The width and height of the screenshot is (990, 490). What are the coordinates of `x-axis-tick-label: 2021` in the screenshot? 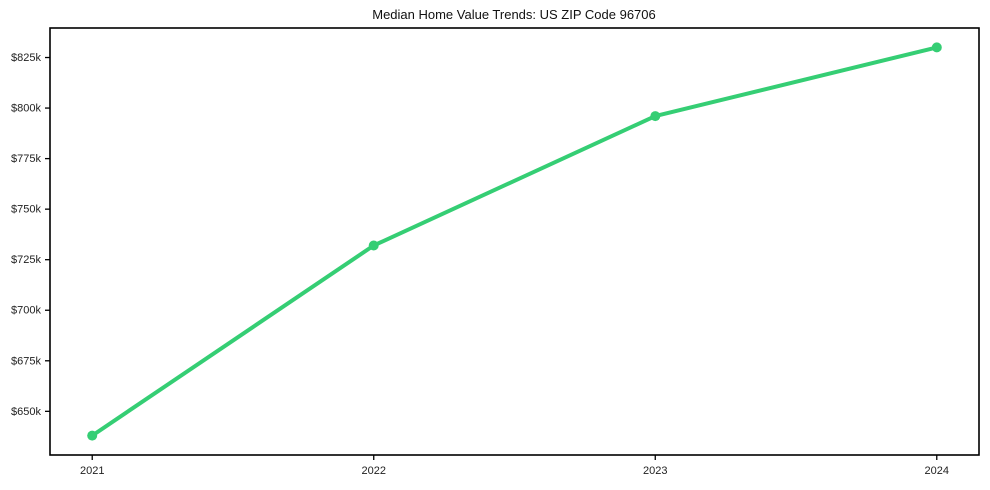 It's located at (92, 471).